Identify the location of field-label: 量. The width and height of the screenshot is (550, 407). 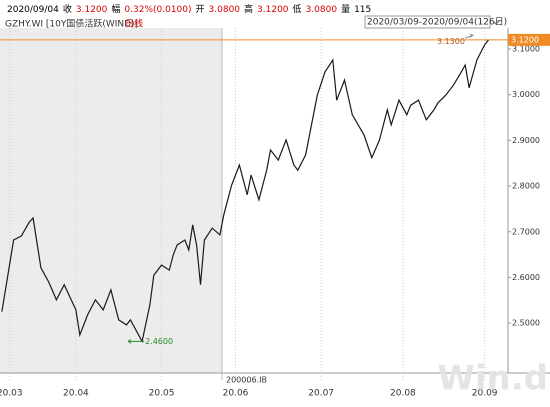
(345, 9).